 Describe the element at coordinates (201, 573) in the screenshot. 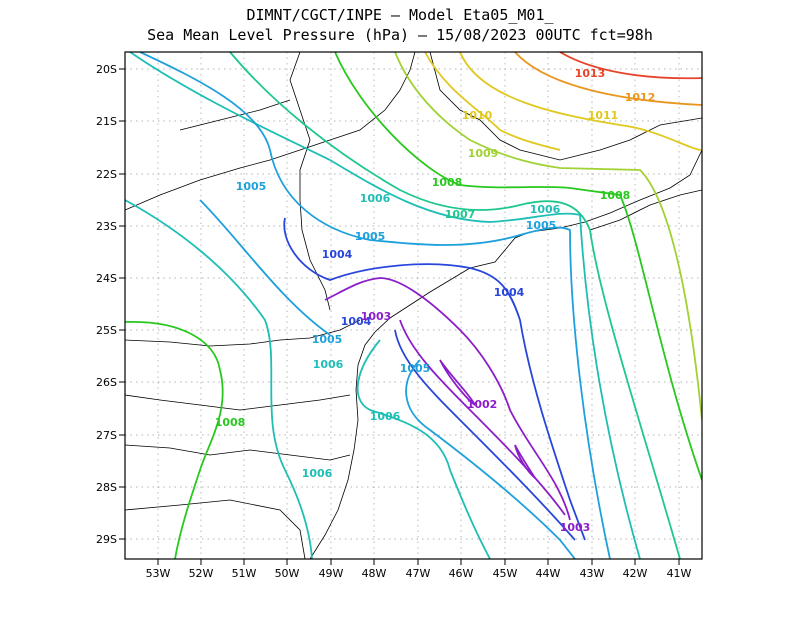

I see `lon-label: 52W` at that location.